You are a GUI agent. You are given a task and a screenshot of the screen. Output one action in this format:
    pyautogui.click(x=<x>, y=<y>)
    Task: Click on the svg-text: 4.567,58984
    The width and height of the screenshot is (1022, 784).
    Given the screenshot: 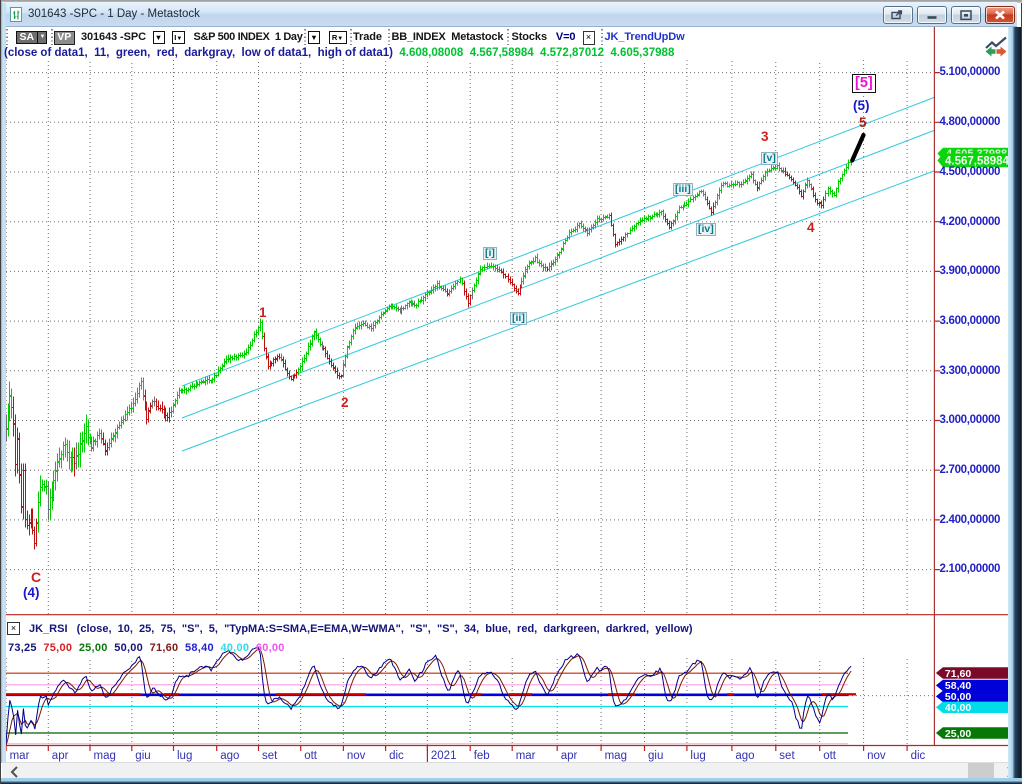 What is the action you would take?
    pyautogui.click(x=977, y=162)
    